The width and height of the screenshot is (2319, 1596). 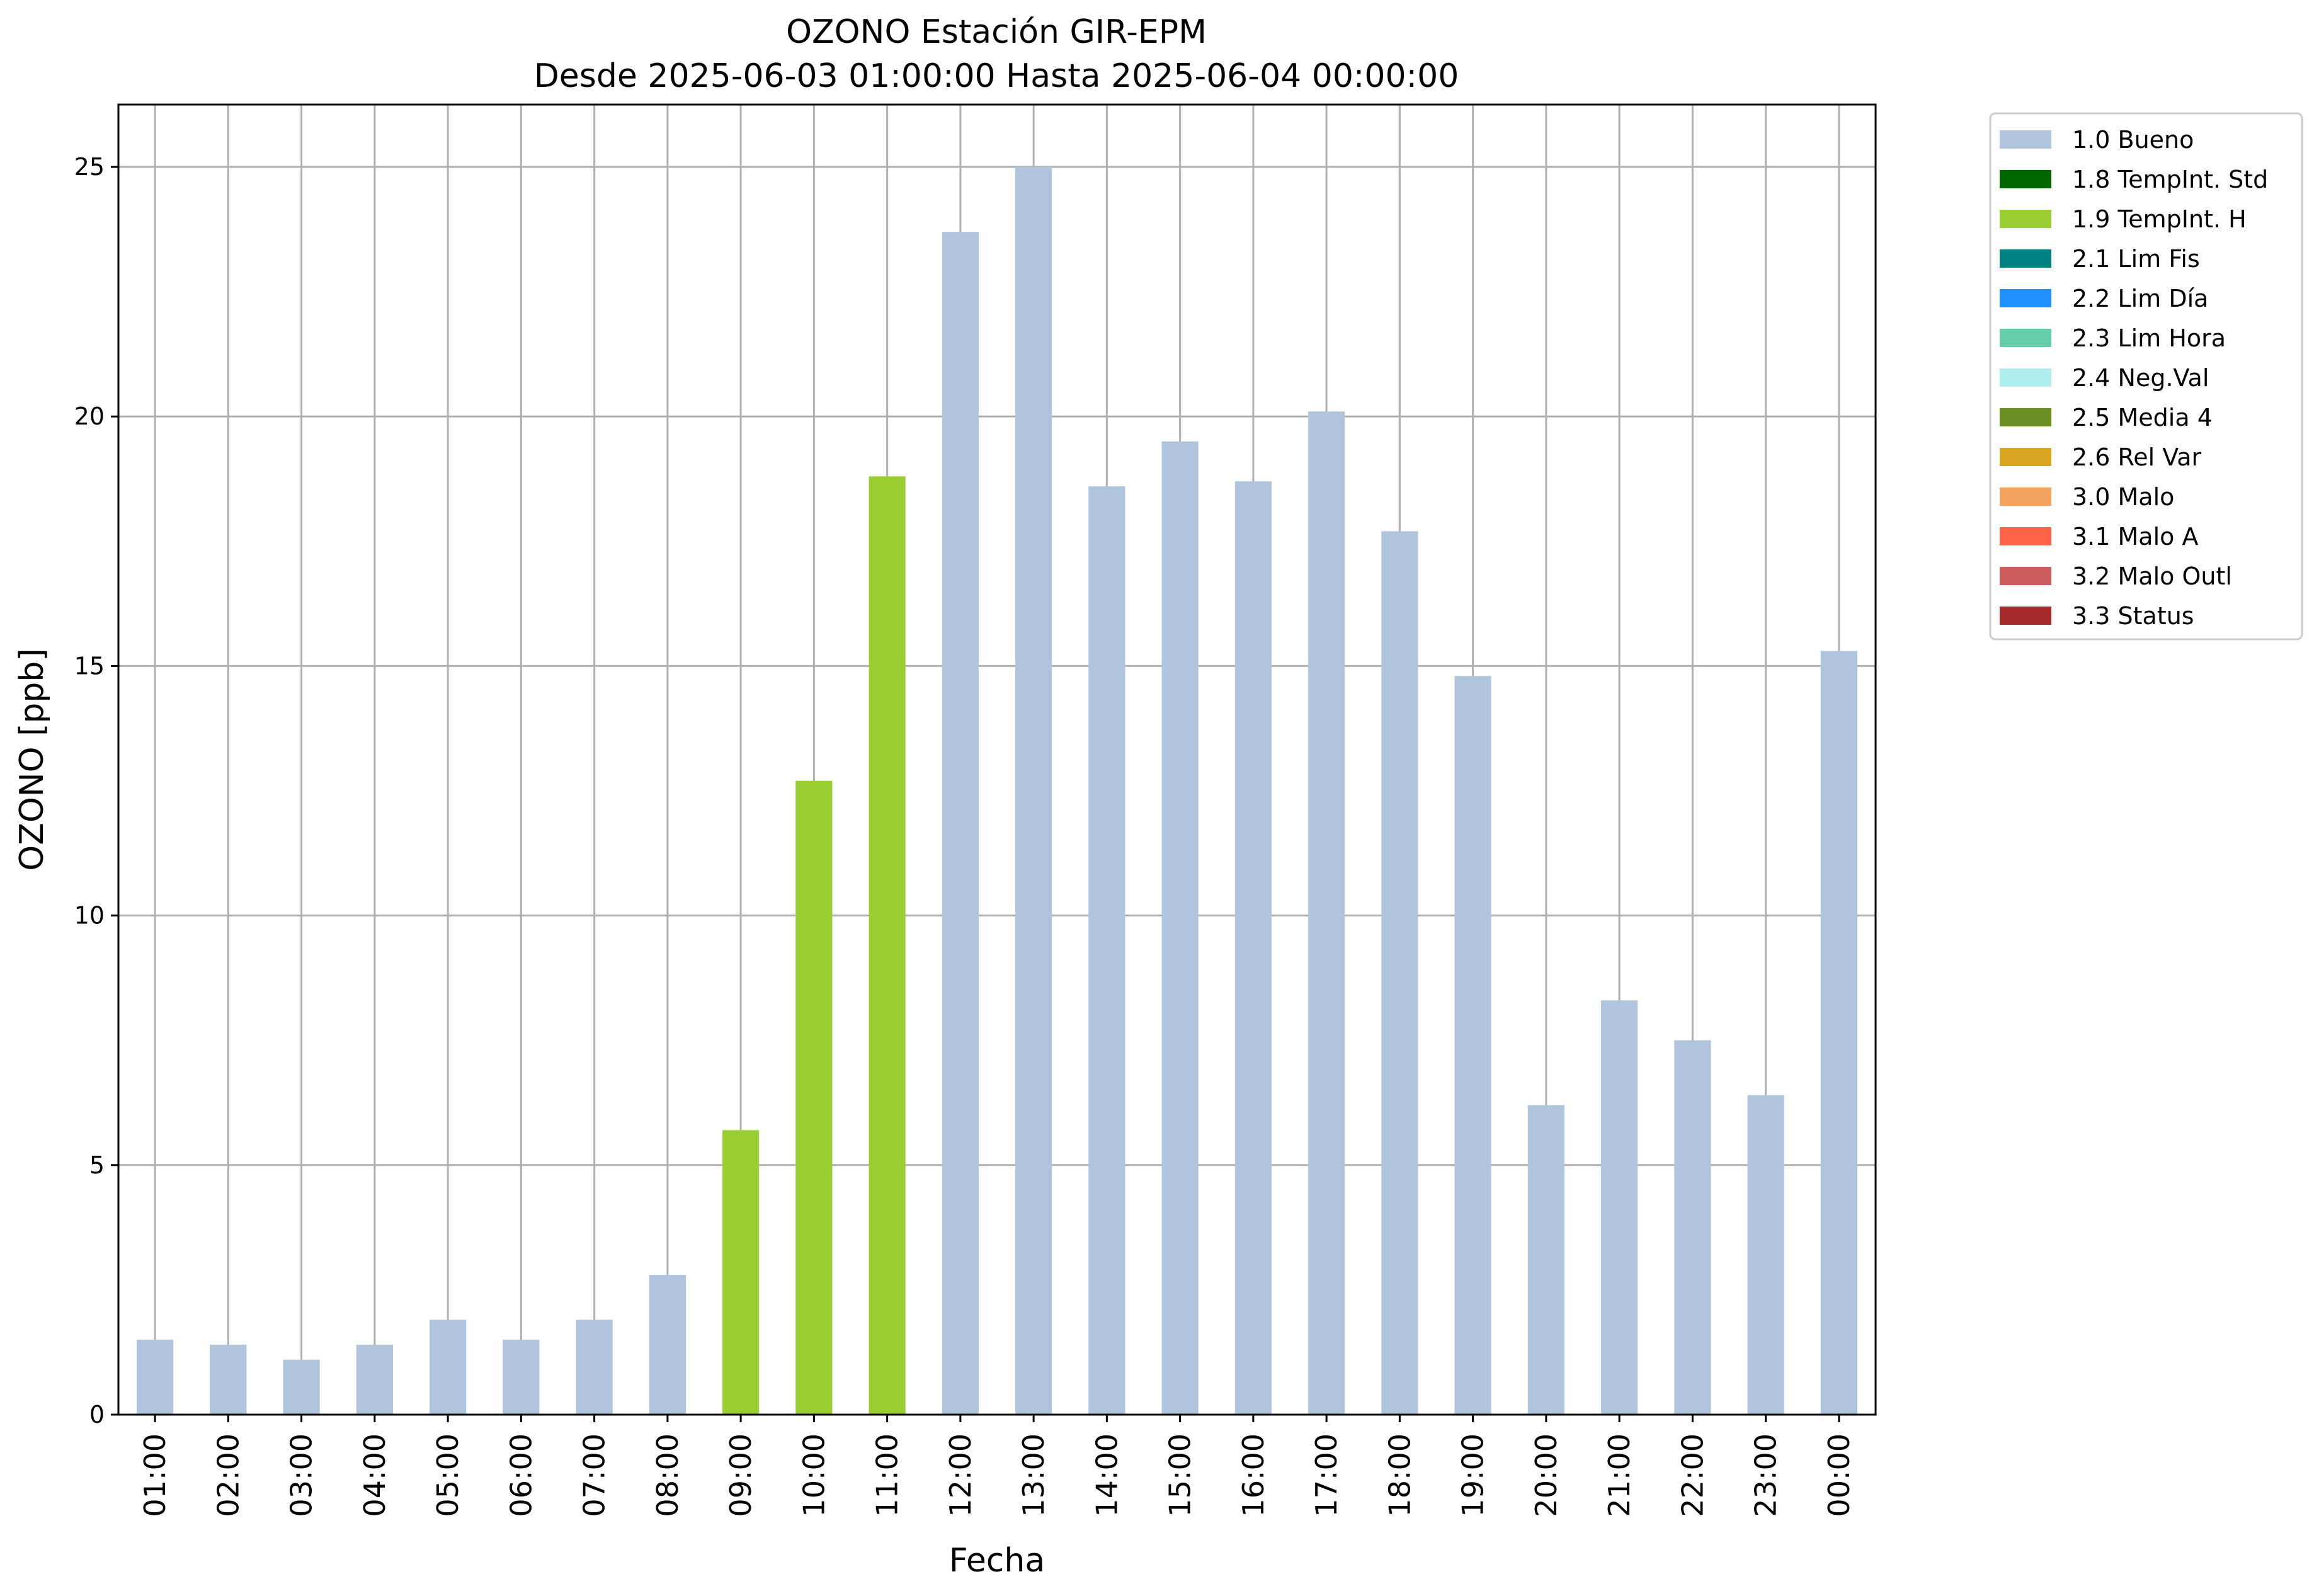 I want to click on legend-label: 3.0 Malo, so click(x=2123, y=497).